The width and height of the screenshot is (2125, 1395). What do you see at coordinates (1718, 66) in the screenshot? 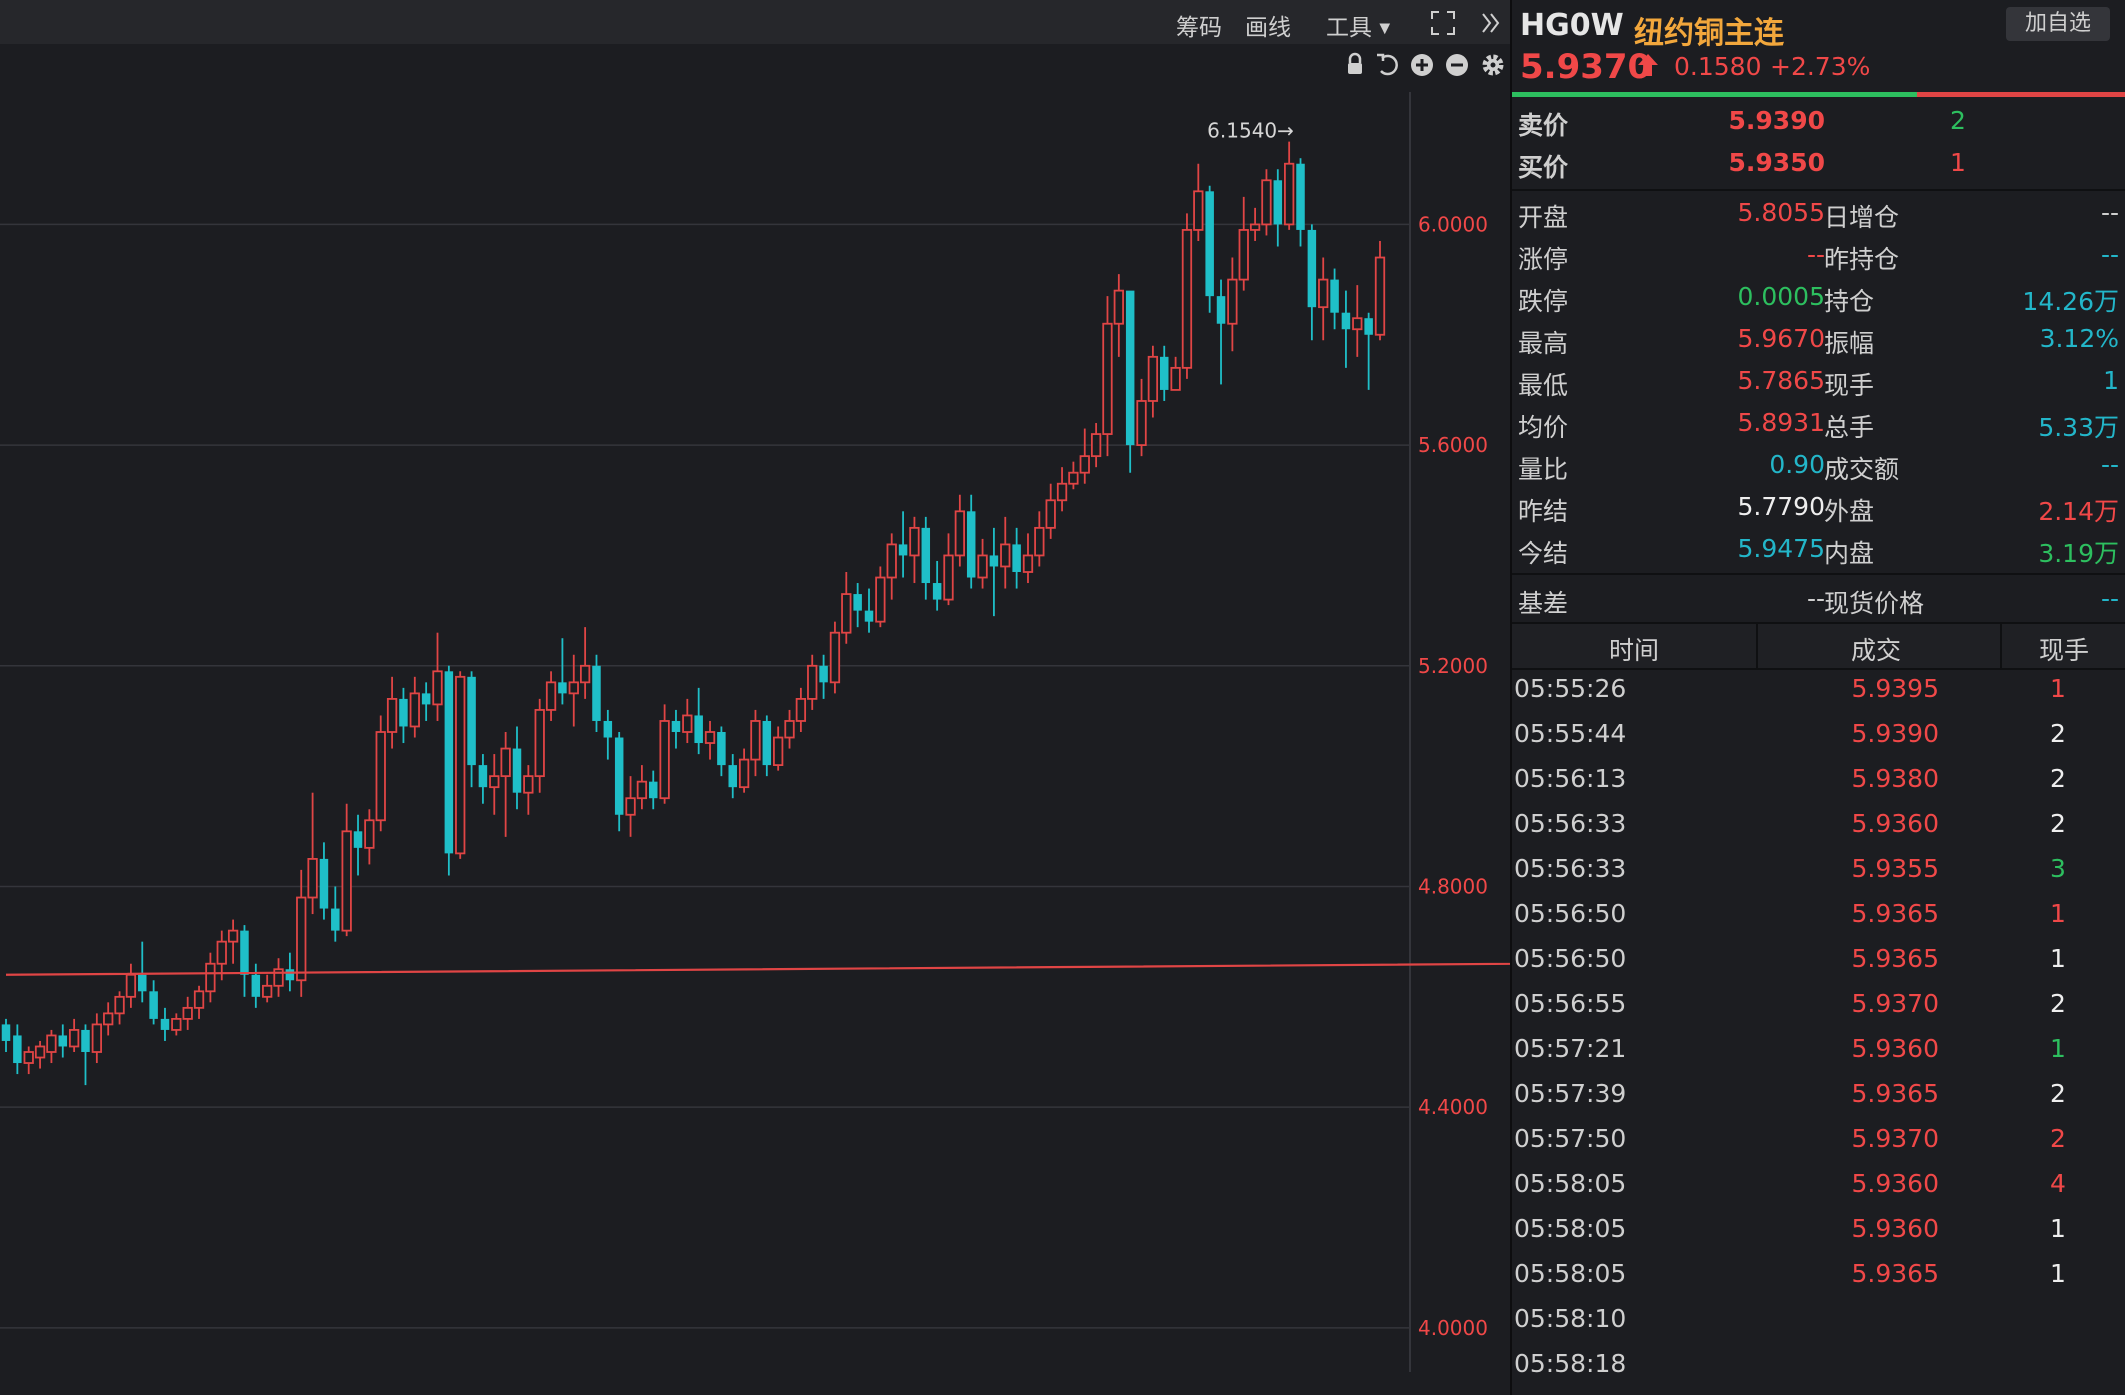
I see `price-change: 0.1580` at bounding box center [1718, 66].